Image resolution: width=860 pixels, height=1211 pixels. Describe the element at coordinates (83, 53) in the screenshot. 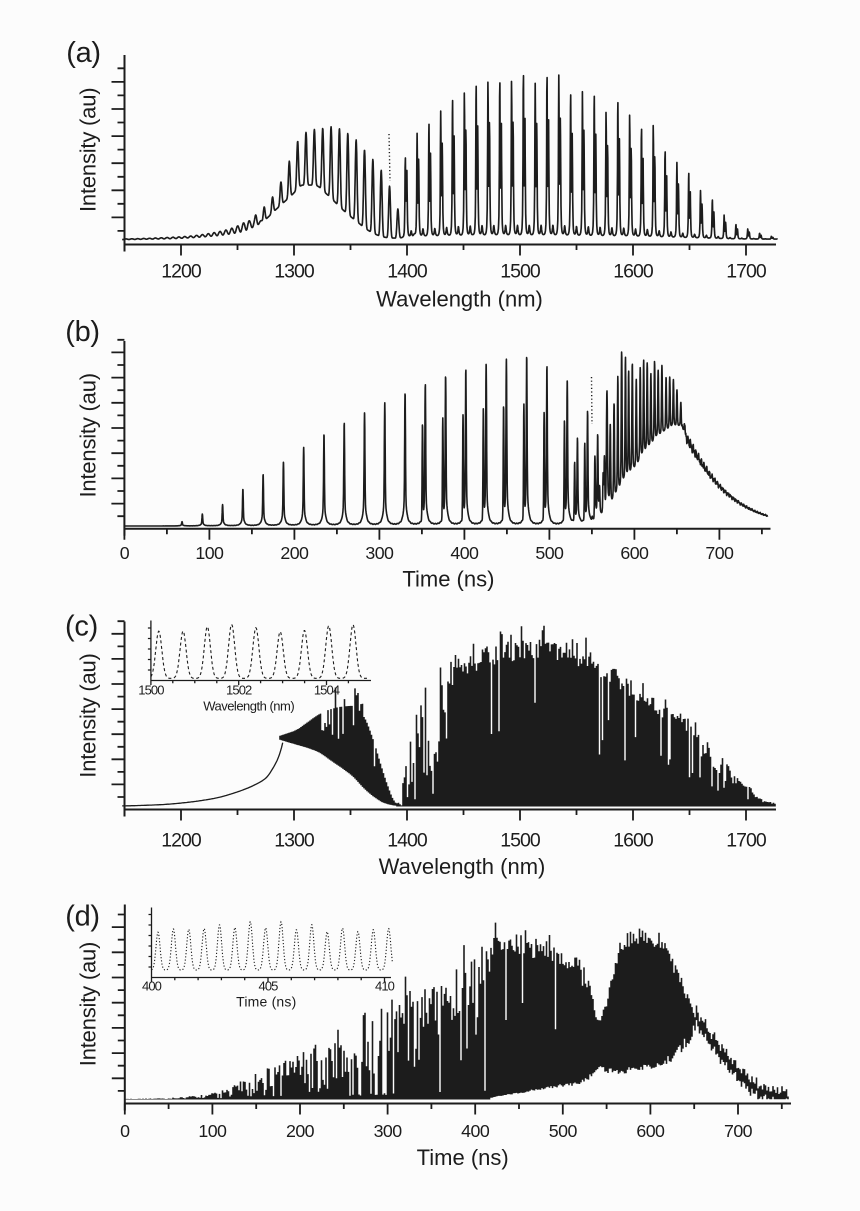

I see `svg-text: (a)` at that location.